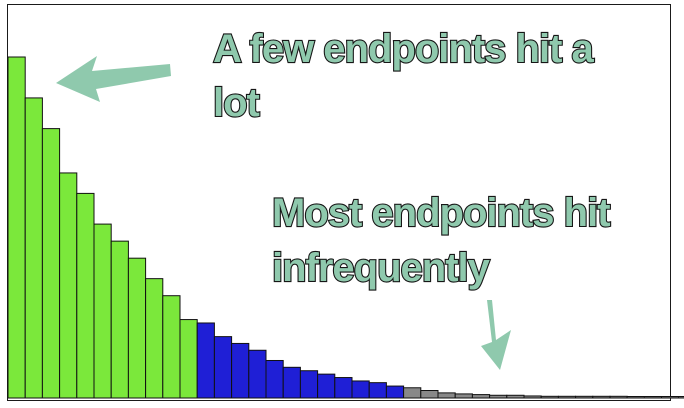 This screenshot has width=684, height=408. What do you see at coordinates (381, 268) in the screenshot?
I see `annotation-infrequent-line-2: infrequently` at bounding box center [381, 268].